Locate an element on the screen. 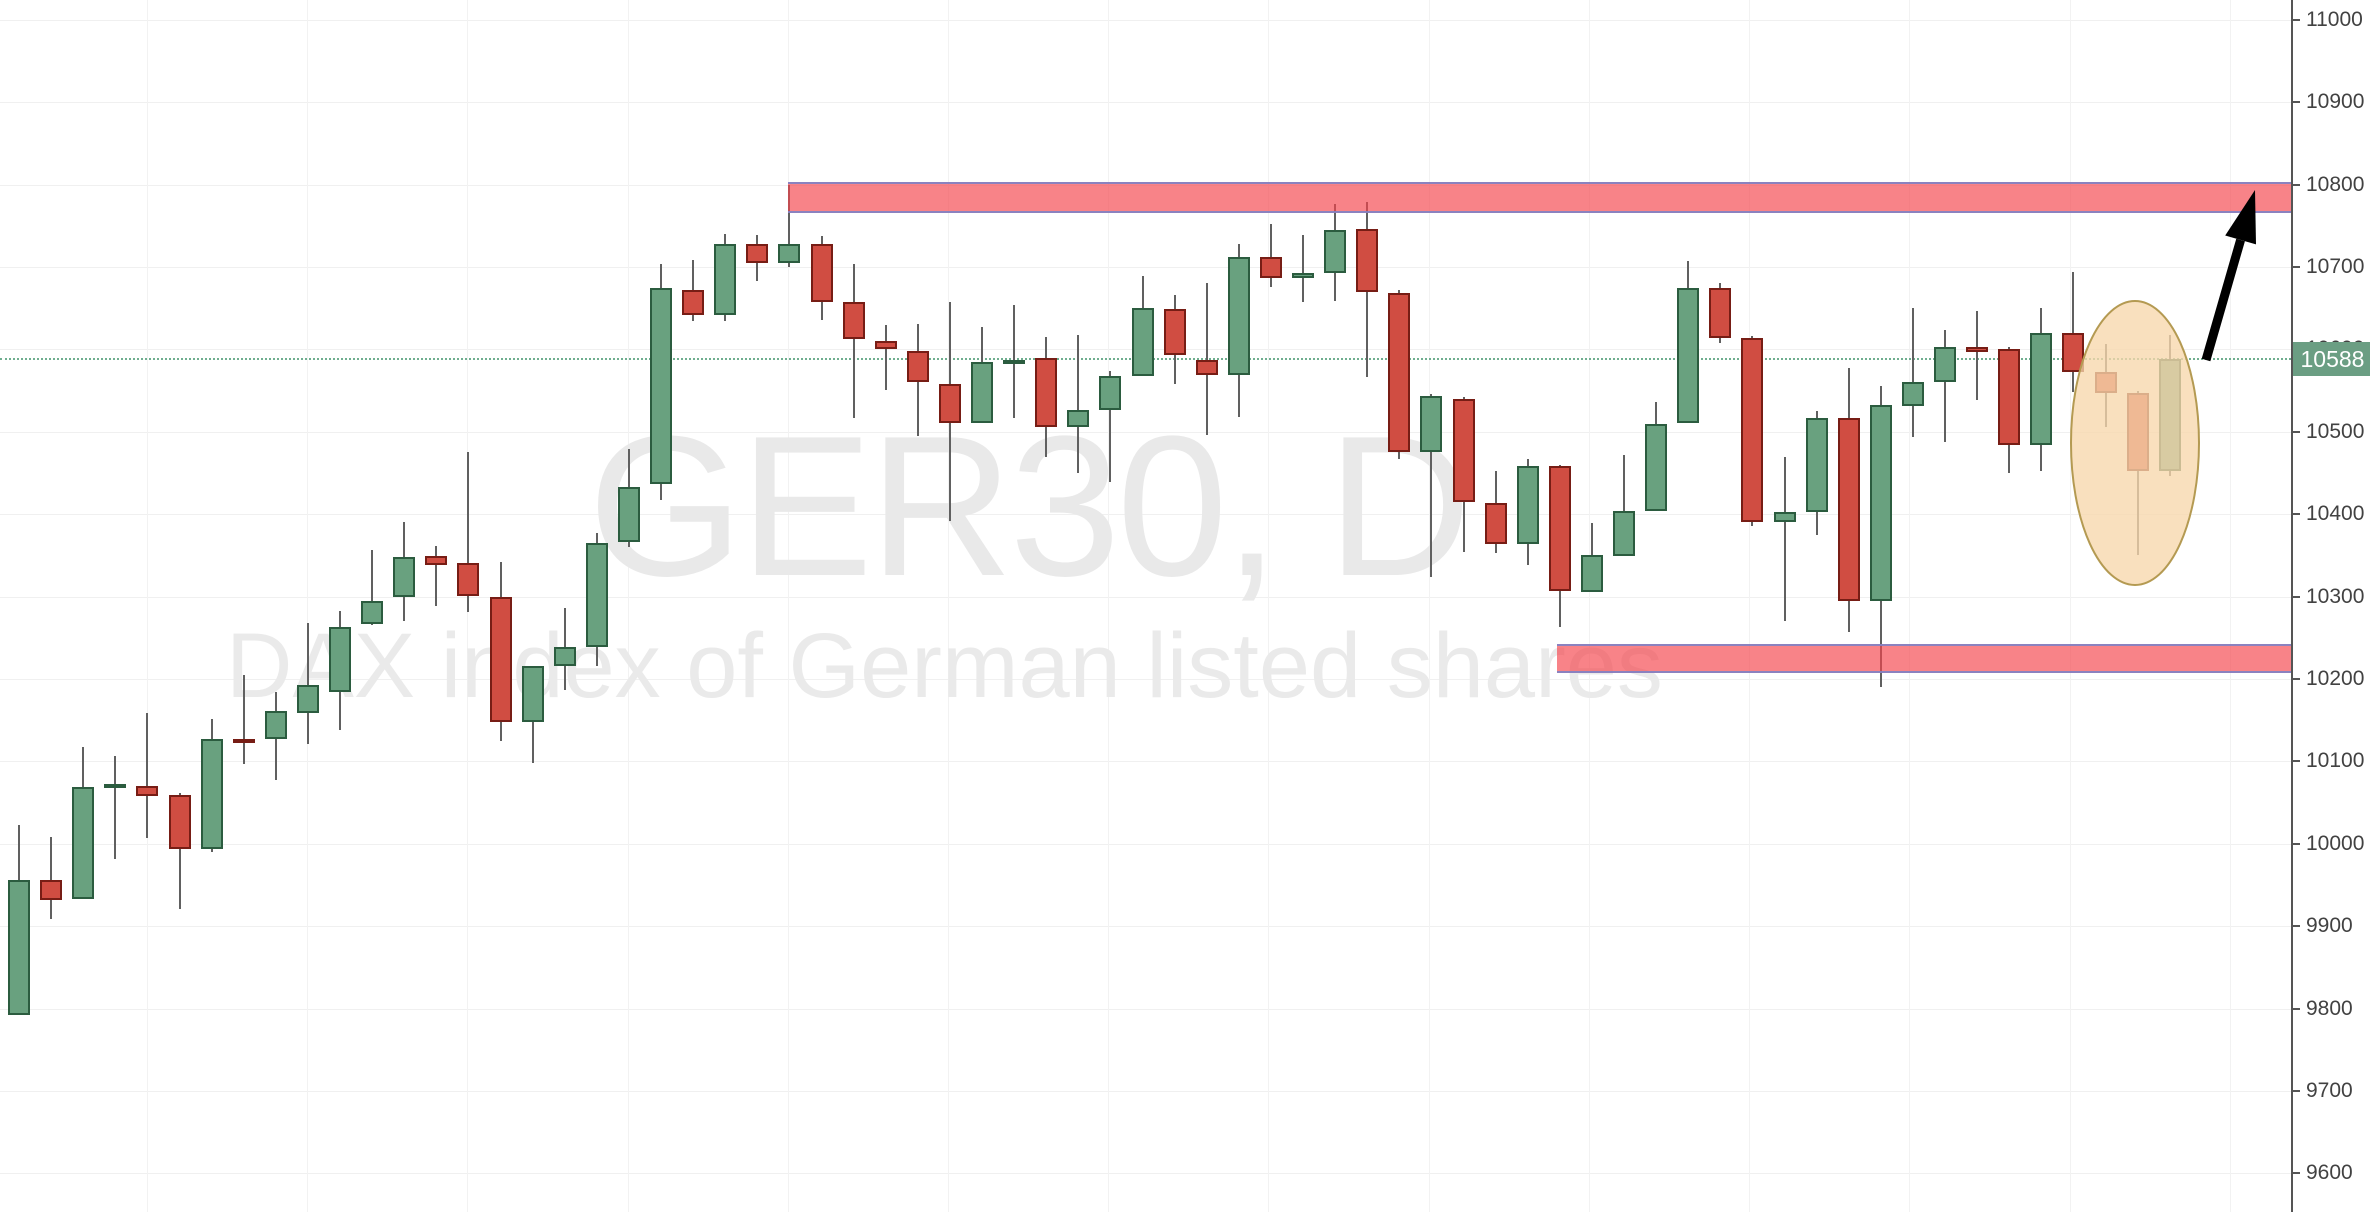  price-tick-label: 10800 is located at coordinates (2328, 185).